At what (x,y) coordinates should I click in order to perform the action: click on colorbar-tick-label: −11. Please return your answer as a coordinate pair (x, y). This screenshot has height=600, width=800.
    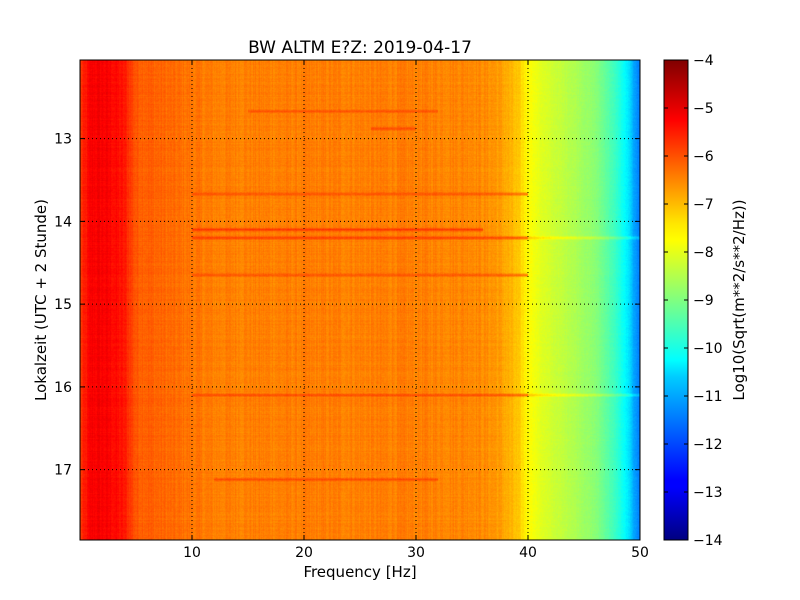
    Looking at the image, I should click on (708, 397).